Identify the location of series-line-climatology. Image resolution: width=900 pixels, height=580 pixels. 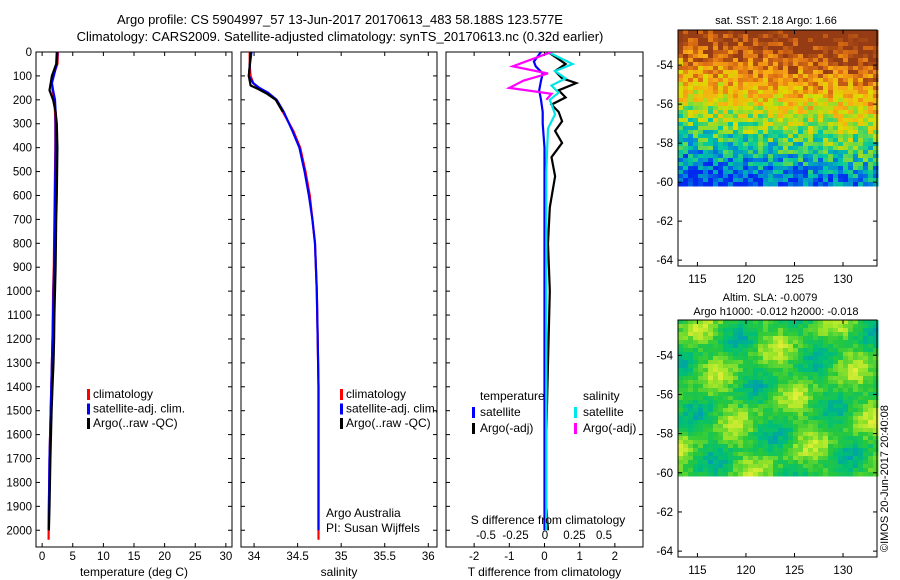
(284, 296).